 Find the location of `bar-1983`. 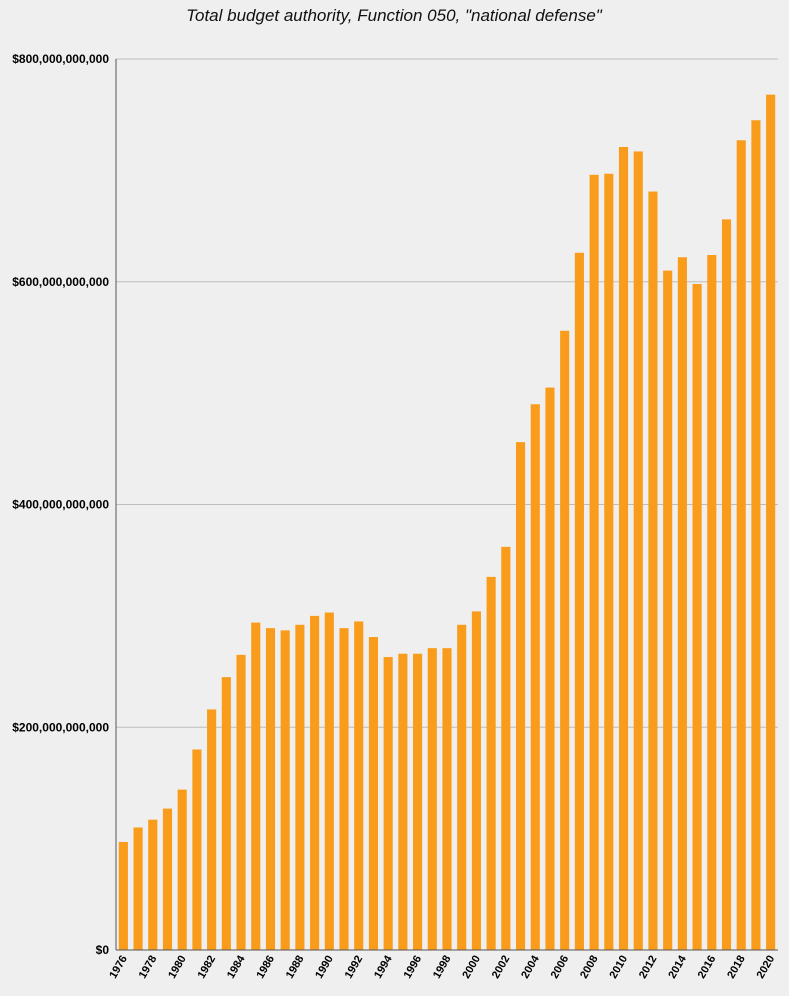

bar-1983 is located at coordinates (226, 813).